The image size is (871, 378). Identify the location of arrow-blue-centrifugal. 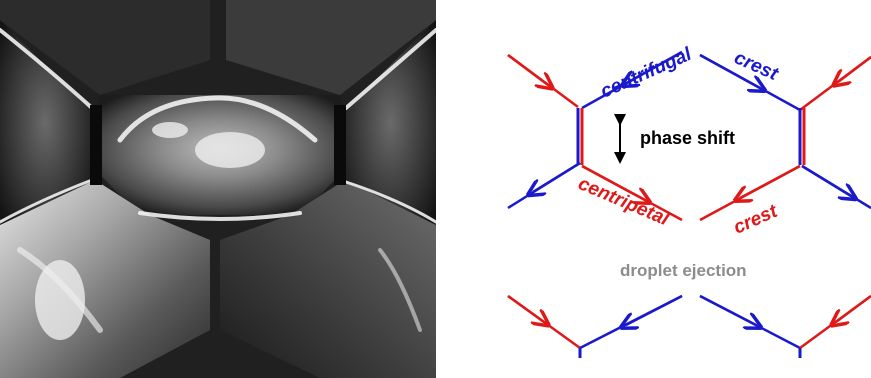
(655, 66).